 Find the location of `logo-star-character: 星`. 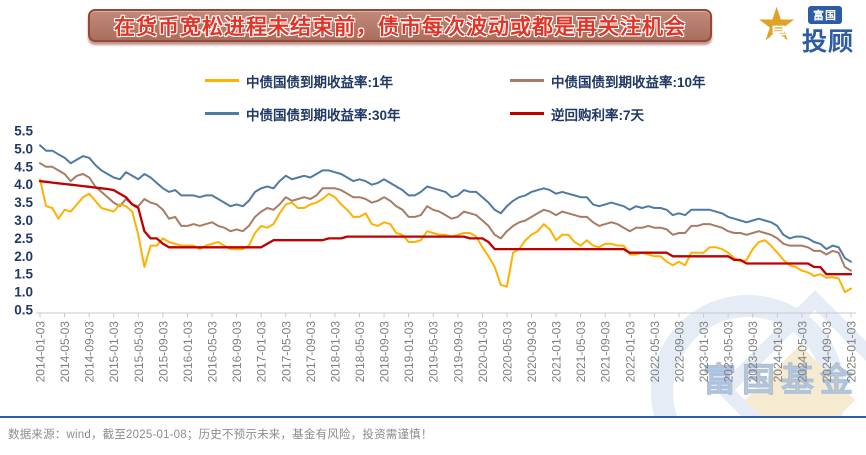

logo-star-character: 星 is located at coordinates (778, 34).